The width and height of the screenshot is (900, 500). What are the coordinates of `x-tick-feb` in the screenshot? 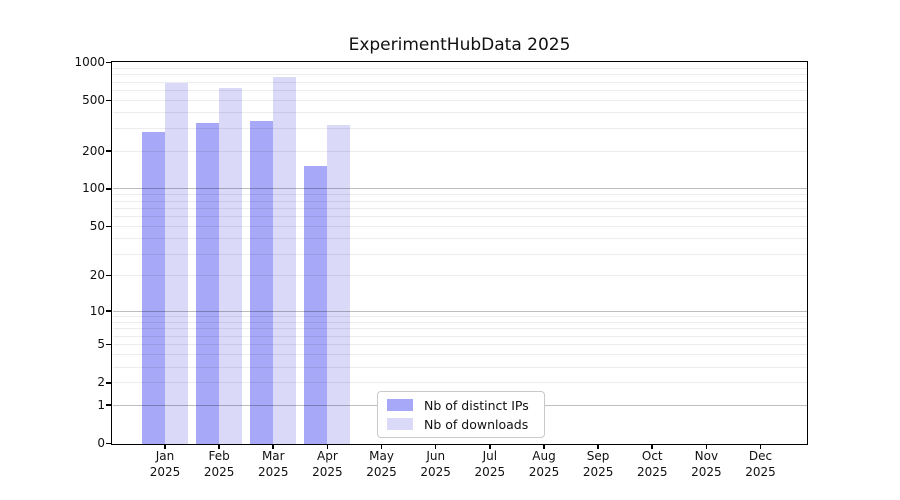 It's located at (219, 447).